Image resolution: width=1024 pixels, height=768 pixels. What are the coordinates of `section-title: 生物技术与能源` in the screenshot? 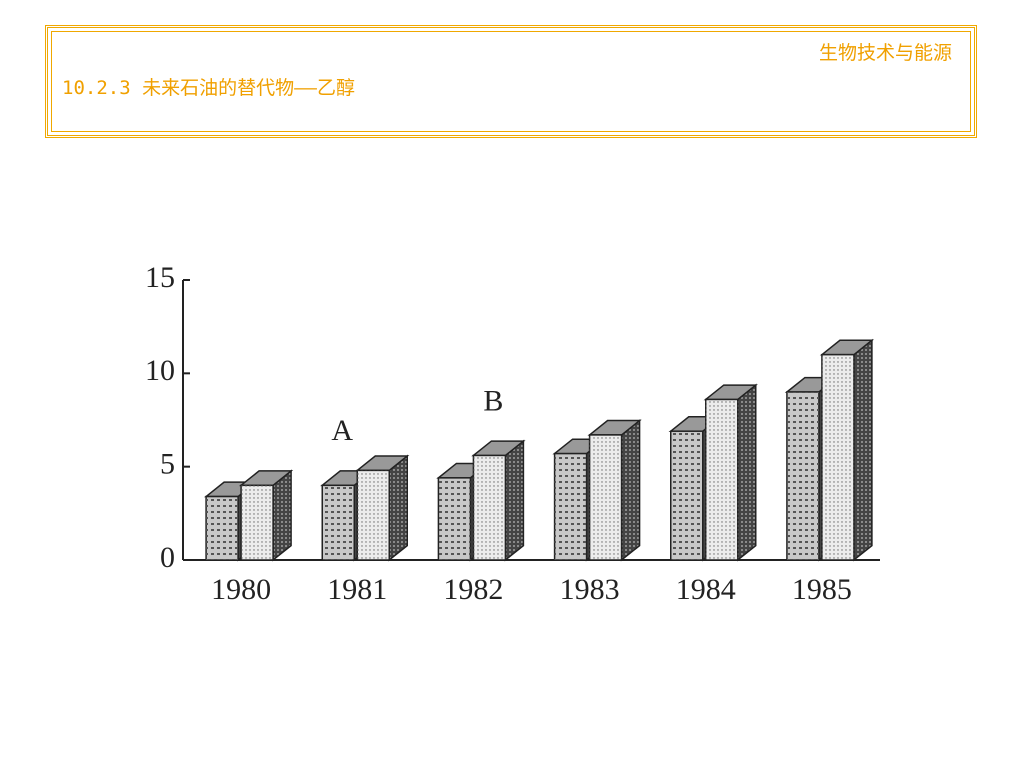 It's located at (885, 53).